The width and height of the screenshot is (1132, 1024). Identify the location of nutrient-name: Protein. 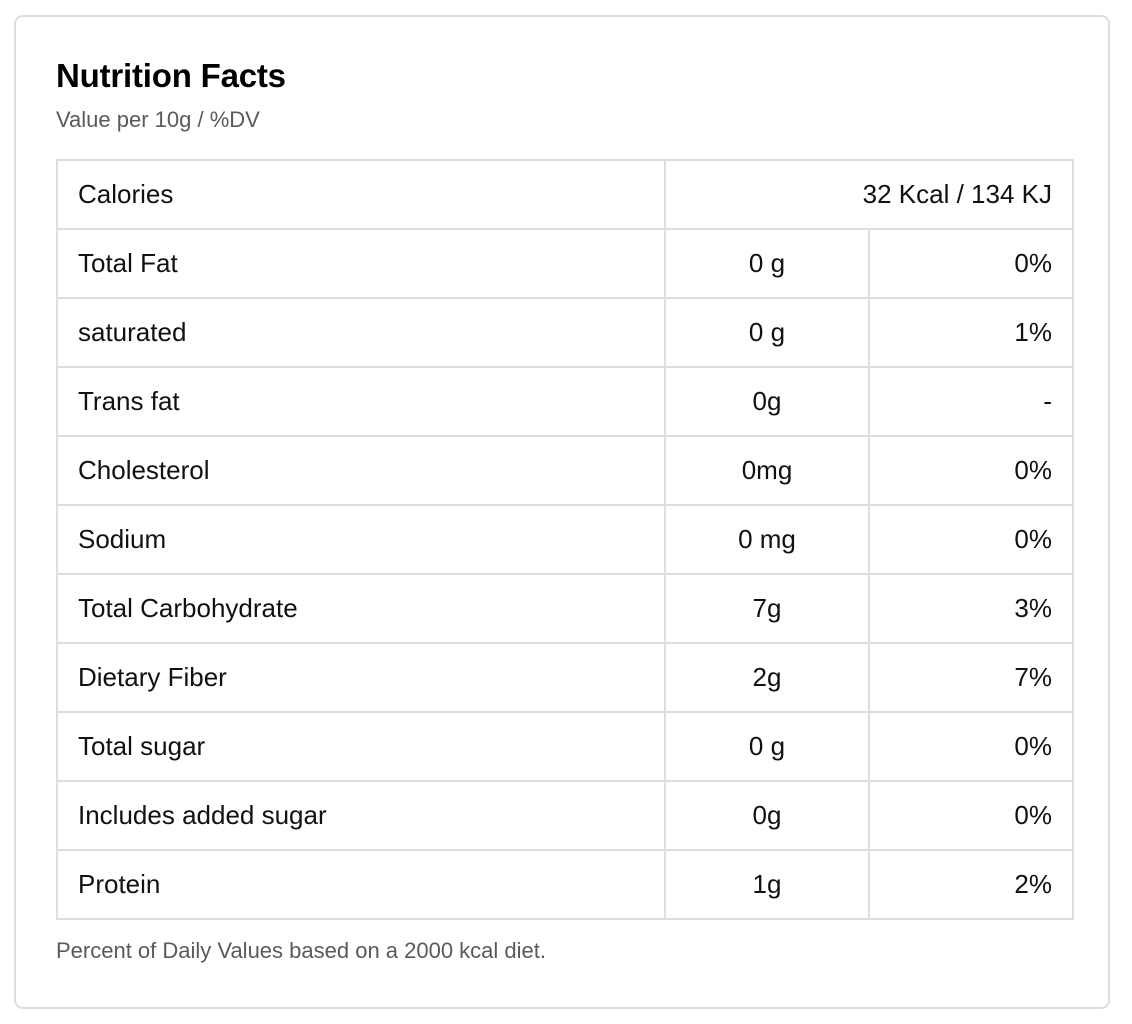
(361, 884).